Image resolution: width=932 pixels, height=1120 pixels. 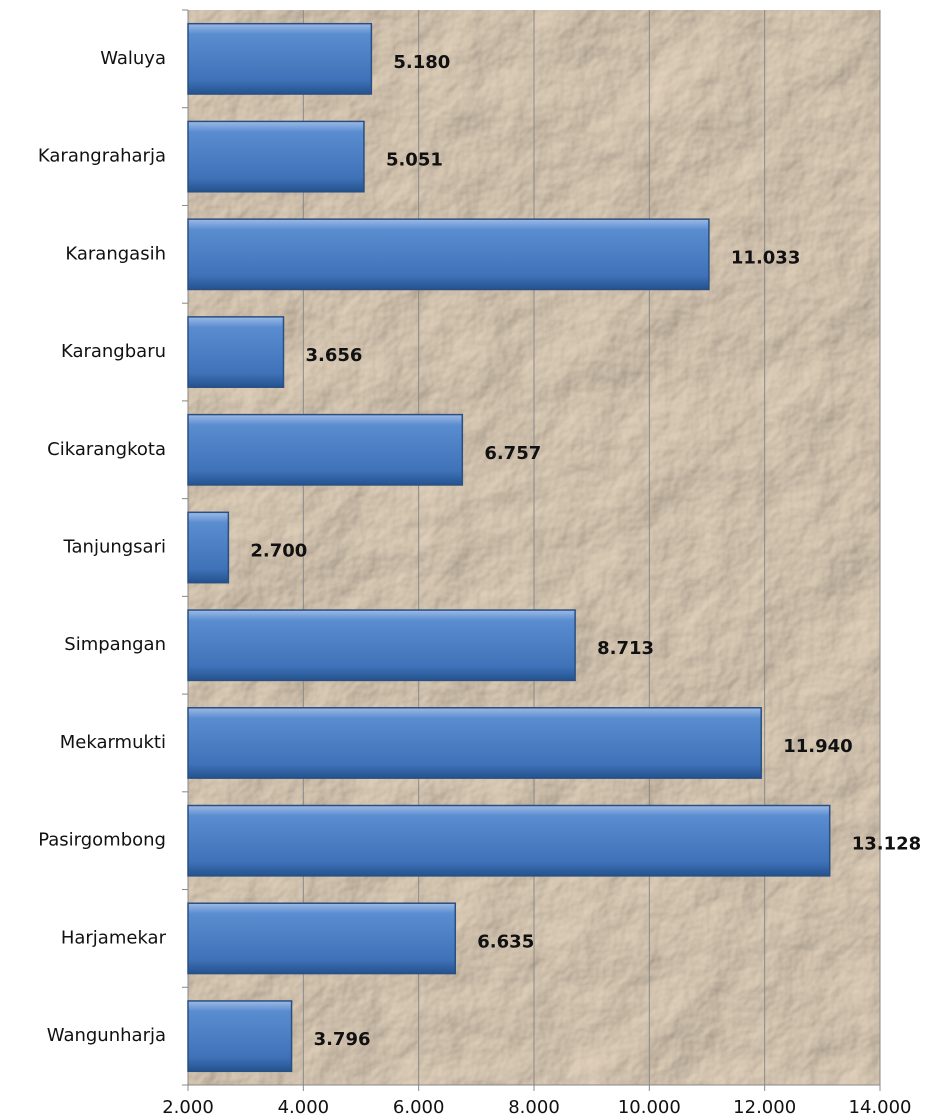 What do you see at coordinates (114, 937) in the screenshot?
I see `y-tick-label: Harjamekar` at bounding box center [114, 937].